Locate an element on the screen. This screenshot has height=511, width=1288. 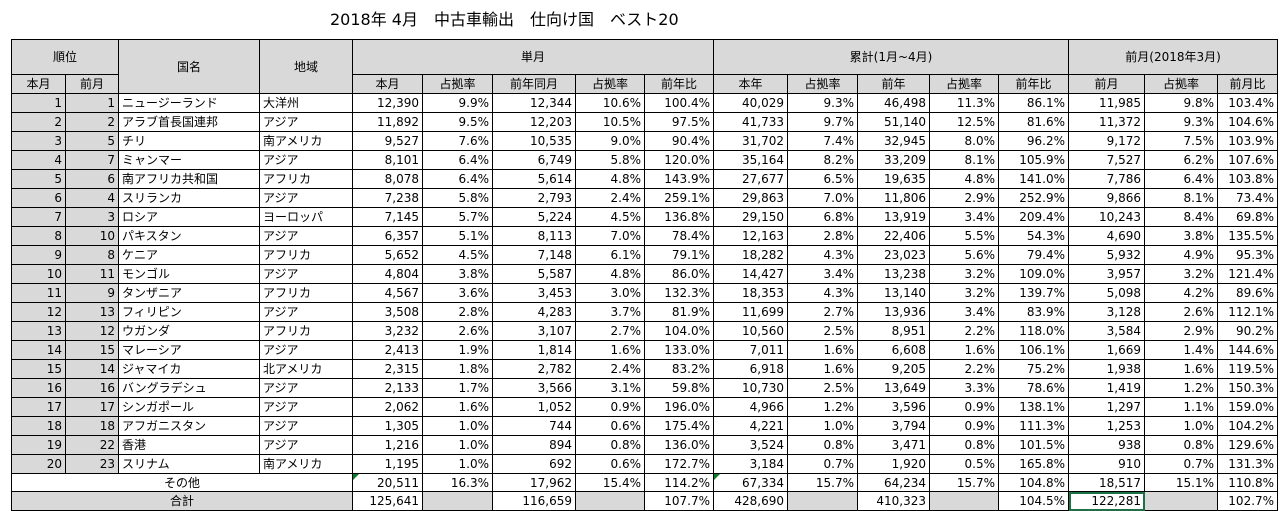
monthly-last-year-share-cell: 3.1% is located at coordinates (610, 388).